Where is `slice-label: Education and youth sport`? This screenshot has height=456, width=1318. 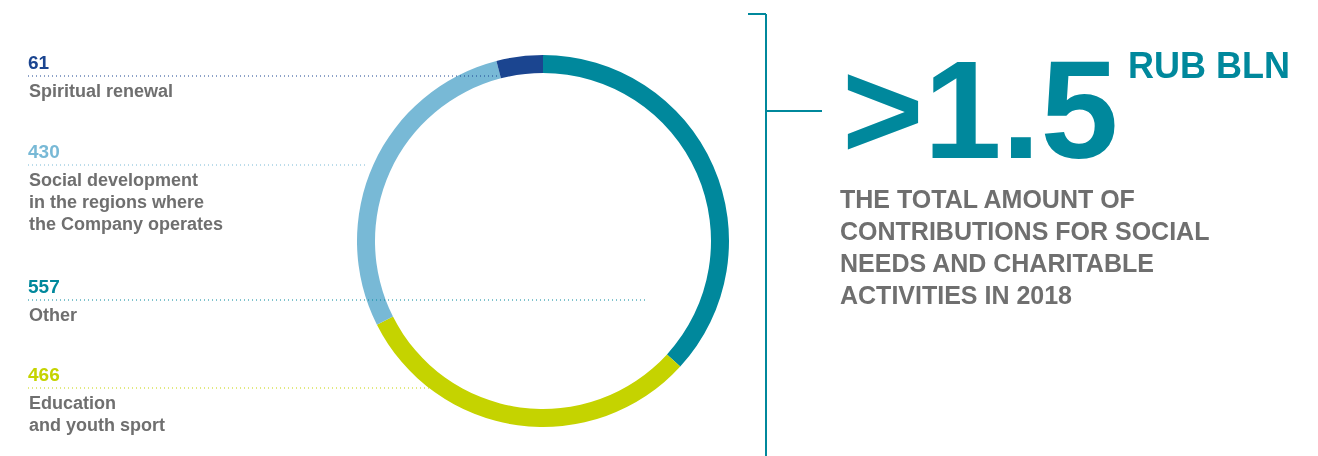 slice-label: Education and youth sport is located at coordinates (97, 414).